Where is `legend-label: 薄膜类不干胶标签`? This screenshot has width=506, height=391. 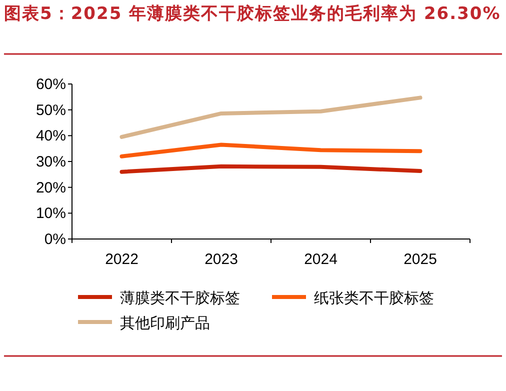
legend-label: 薄膜类不干胶标签 is located at coordinates (180, 298).